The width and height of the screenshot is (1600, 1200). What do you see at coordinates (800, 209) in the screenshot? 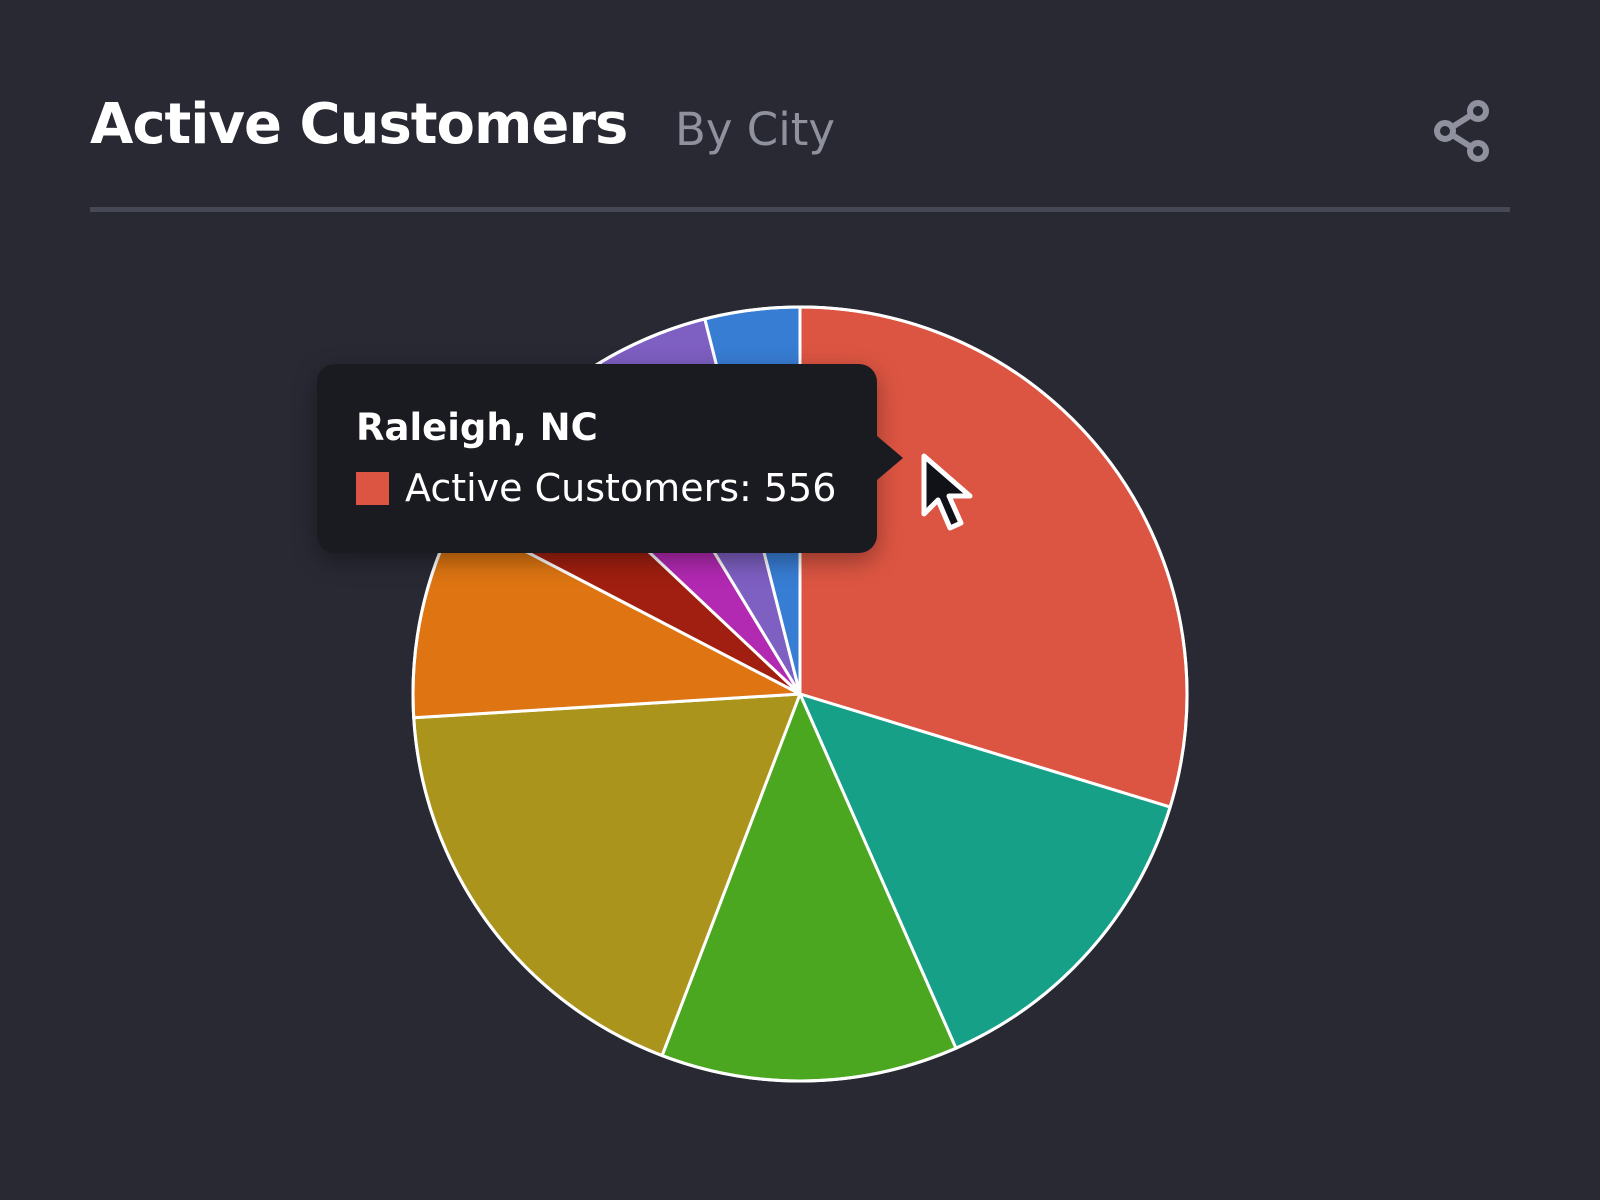
I see `header-divider` at bounding box center [800, 209].